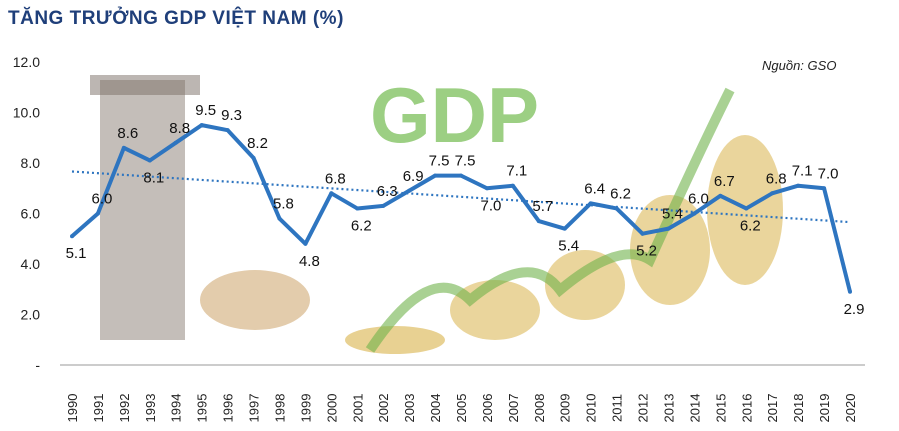 Image resolution: width=899 pixels, height=431 pixels. Describe the element at coordinates (228, 408) in the screenshot. I see `x-tick-label: 1996` at that location.